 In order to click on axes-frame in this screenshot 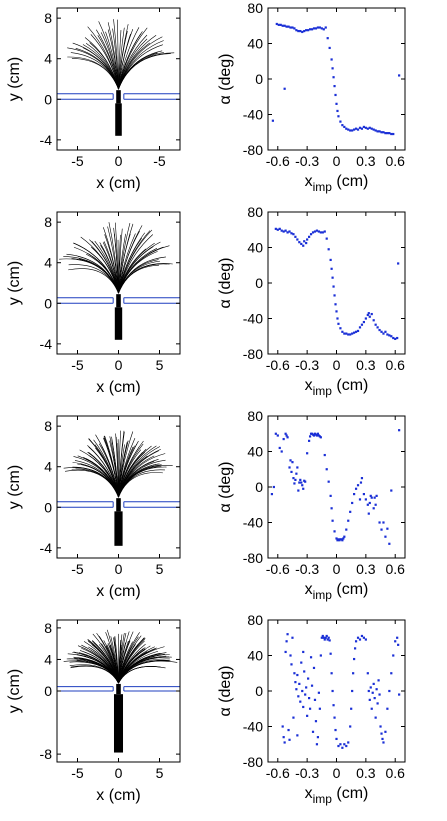, I will do `click(336, 79)`.